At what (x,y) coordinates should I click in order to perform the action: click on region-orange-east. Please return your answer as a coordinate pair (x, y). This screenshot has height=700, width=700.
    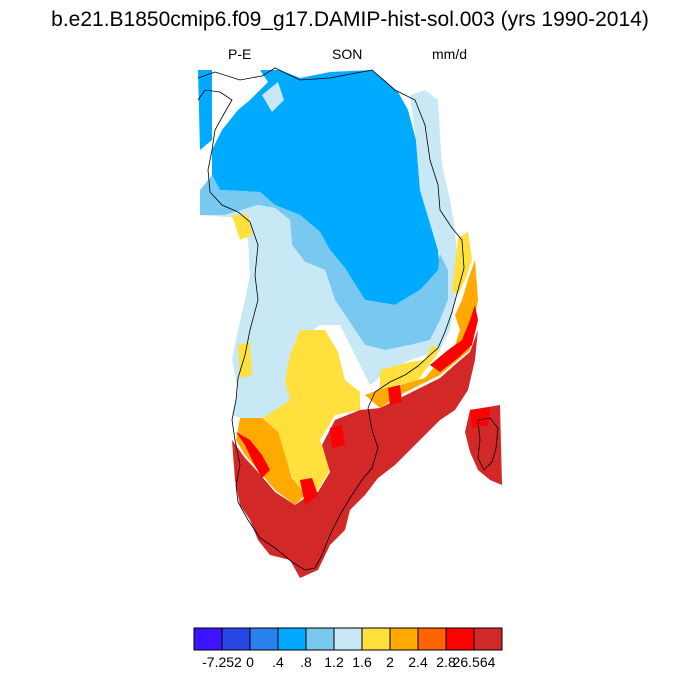
    Looking at the image, I should click on (421, 334).